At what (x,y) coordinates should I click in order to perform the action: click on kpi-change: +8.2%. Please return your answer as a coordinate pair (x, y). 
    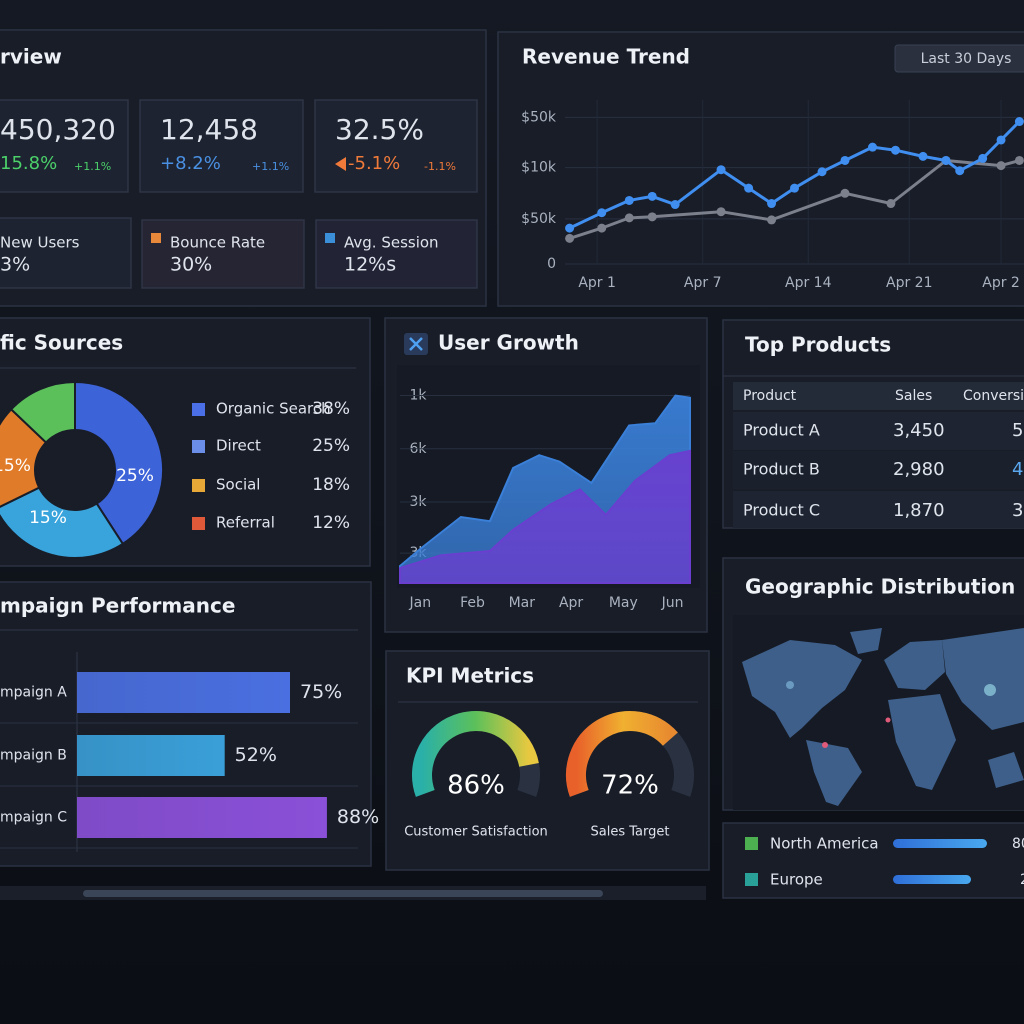
    Looking at the image, I should click on (190, 163).